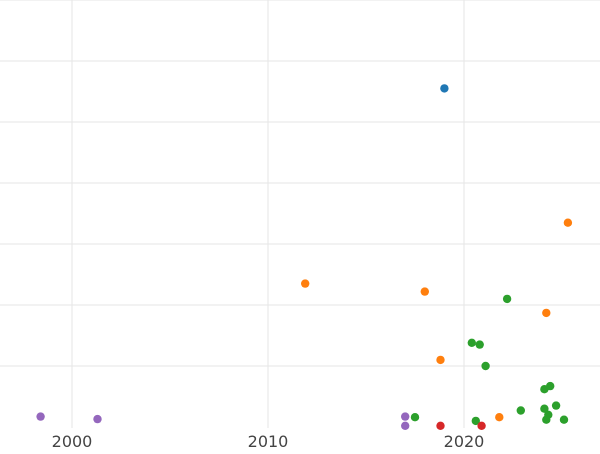  Describe the element at coordinates (72, 441) in the screenshot. I see `x-tick-label: 2000` at that location.